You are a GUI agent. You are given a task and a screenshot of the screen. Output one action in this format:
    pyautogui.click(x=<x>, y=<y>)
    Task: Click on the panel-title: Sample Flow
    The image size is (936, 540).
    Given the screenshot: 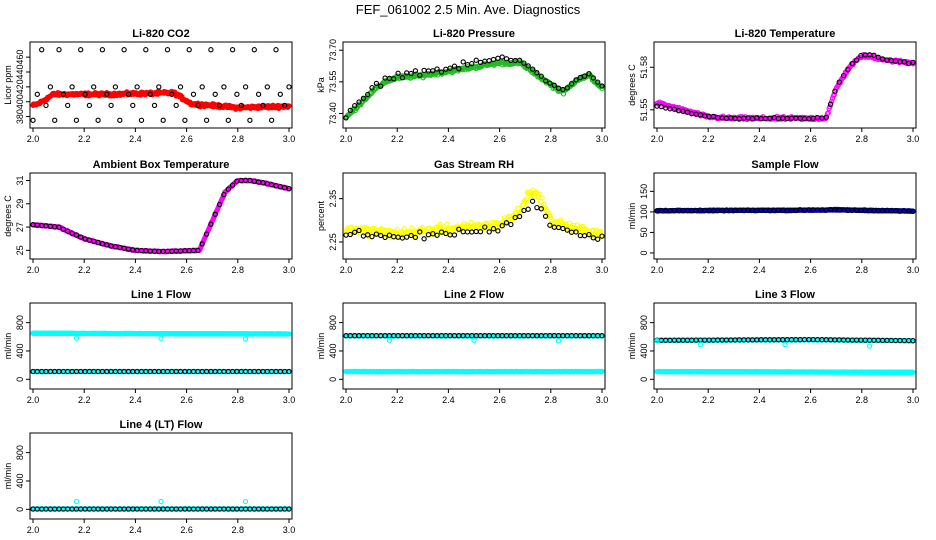 What is the action you would take?
    pyautogui.click(x=785, y=165)
    